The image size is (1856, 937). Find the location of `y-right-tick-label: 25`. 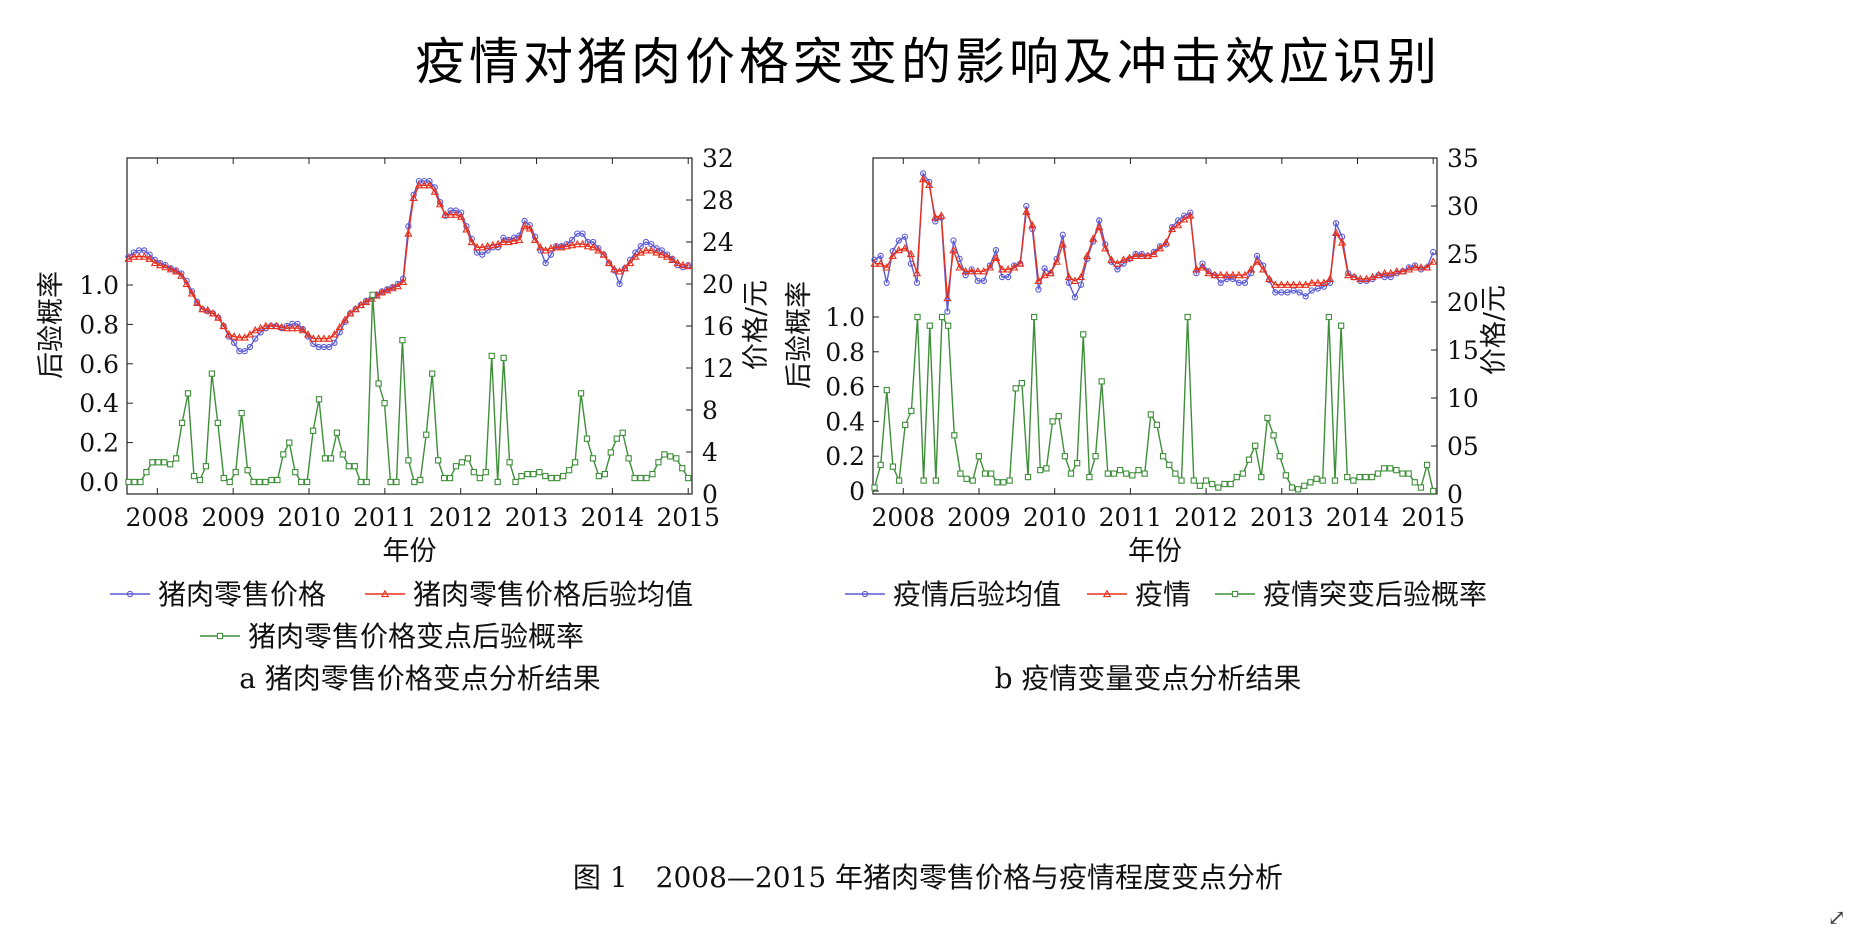

y-right-tick-label: 25 is located at coordinates (1463, 254).